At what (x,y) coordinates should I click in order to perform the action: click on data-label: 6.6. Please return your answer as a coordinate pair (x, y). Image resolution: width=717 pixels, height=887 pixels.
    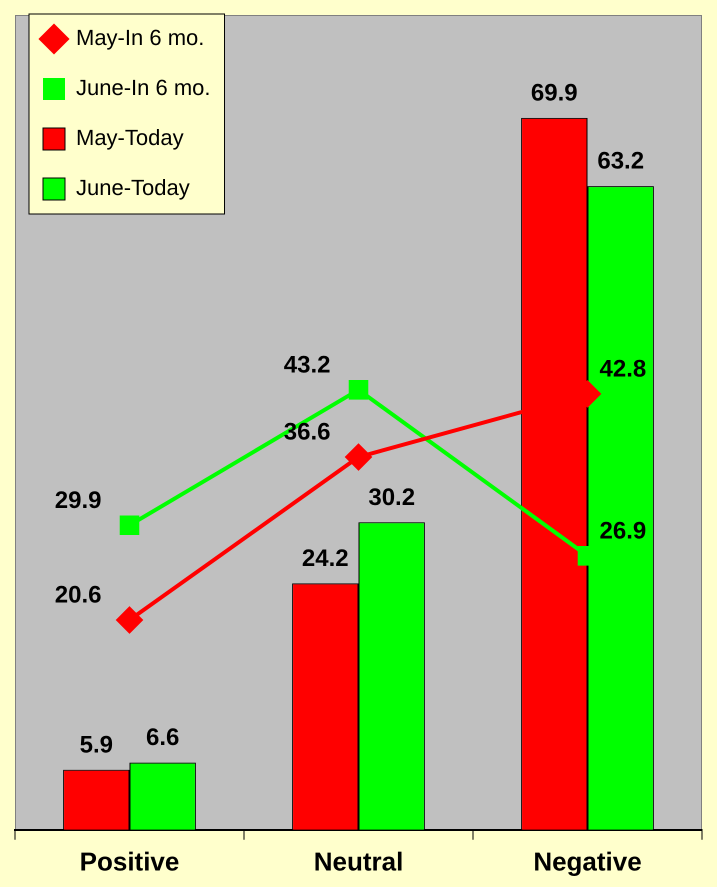
    Looking at the image, I should click on (163, 738).